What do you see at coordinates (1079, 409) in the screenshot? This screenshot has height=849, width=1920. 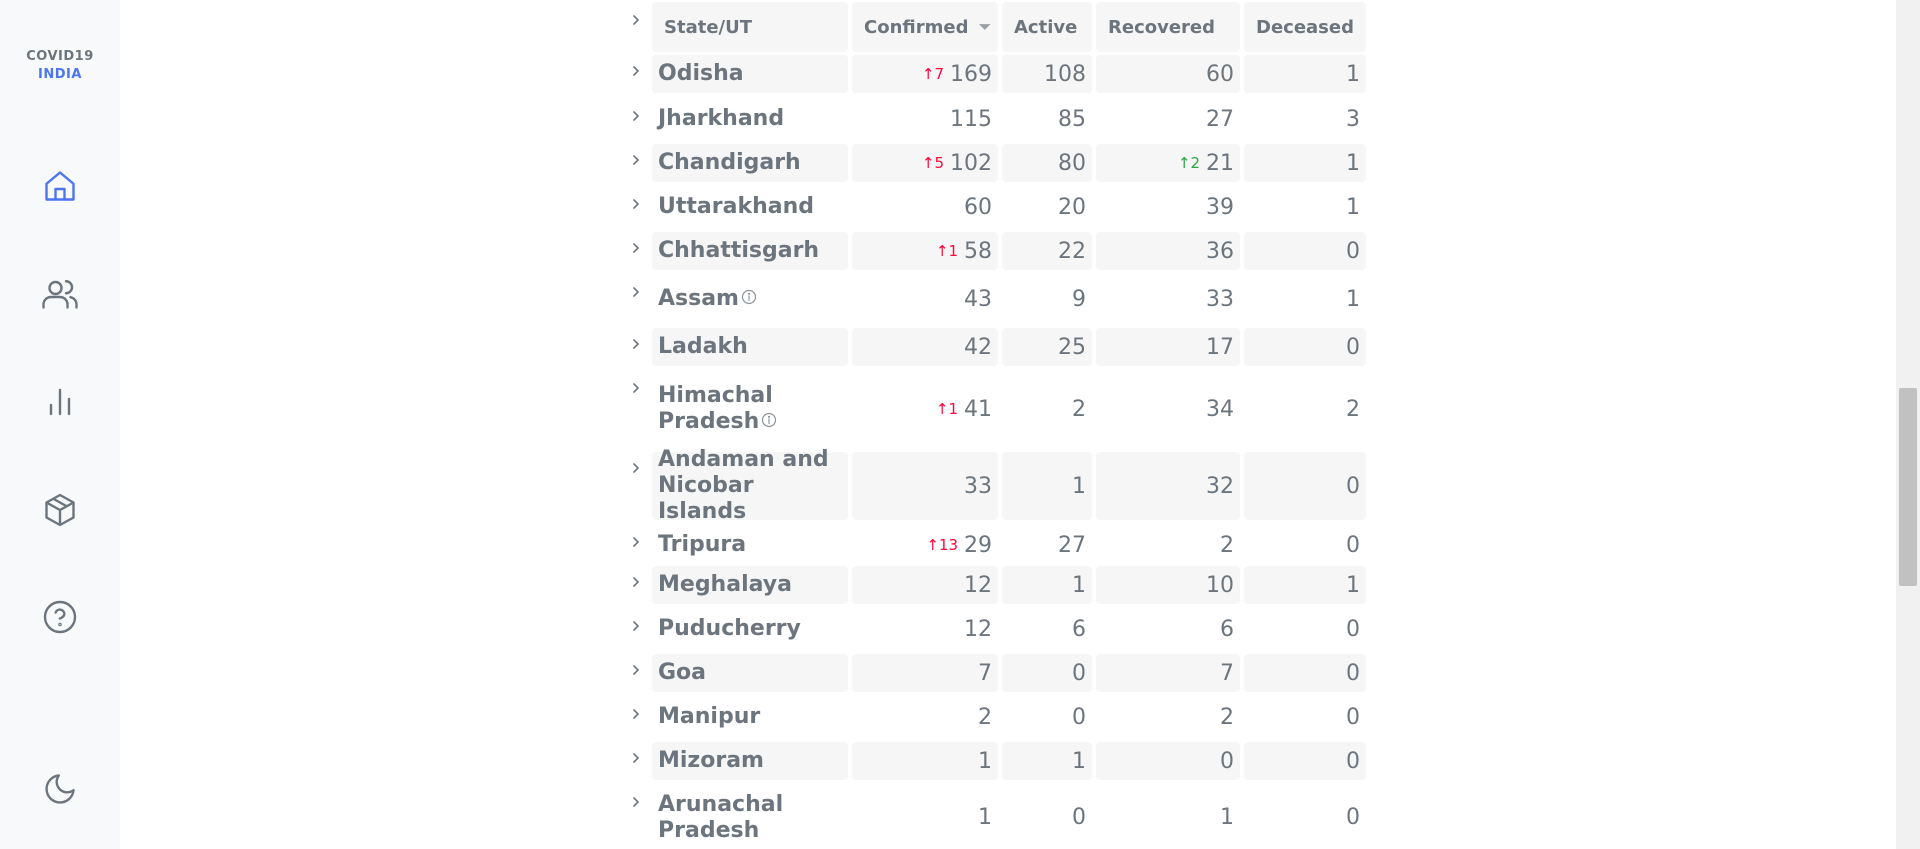 I see `active-value: 2` at bounding box center [1079, 409].